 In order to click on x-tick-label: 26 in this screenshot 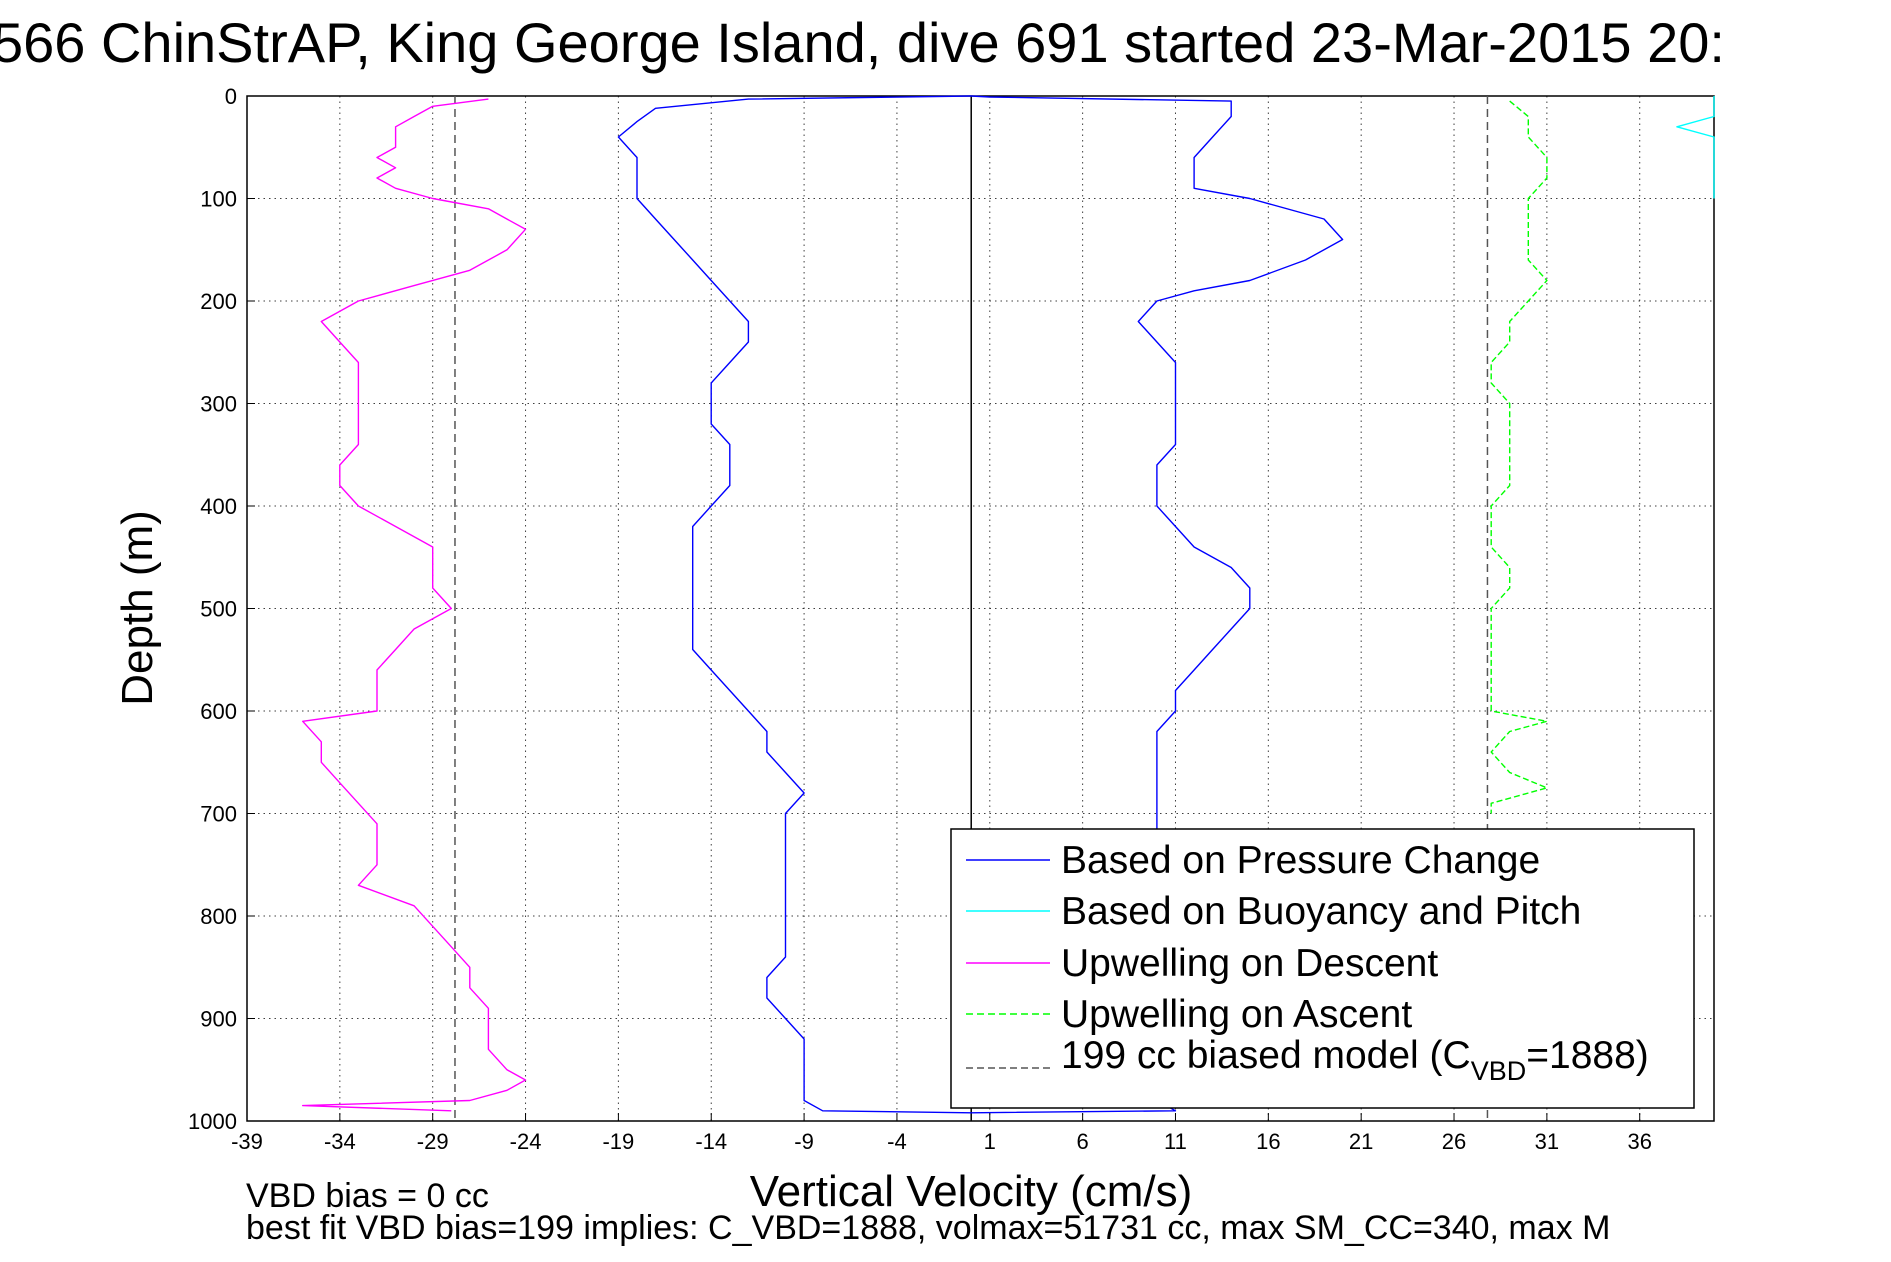, I will do `click(1454, 1141)`.